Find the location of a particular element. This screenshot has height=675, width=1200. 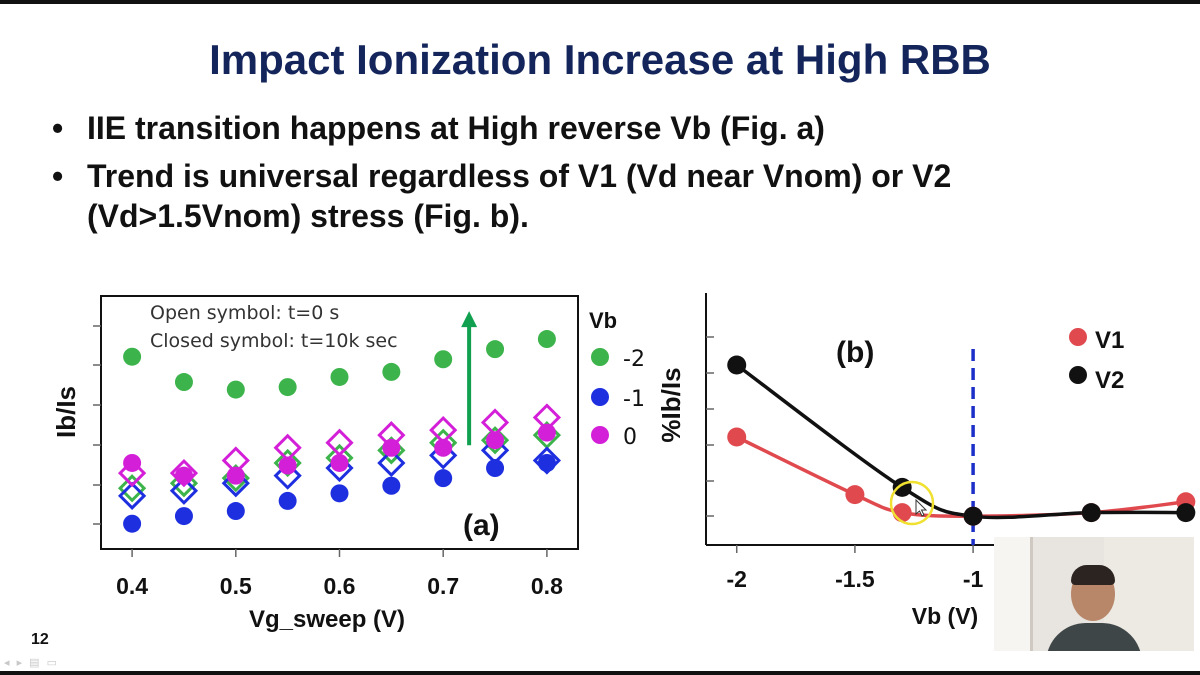

slide-number: 12 is located at coordinates (40, 639).